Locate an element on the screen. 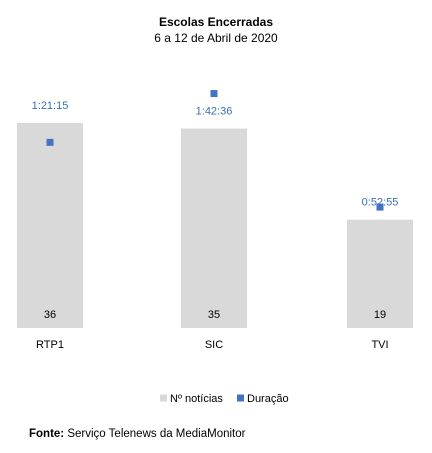 This screenshot has height=453, width=432. duration-label: 1:21:15 is located at coordinates (50, 106).